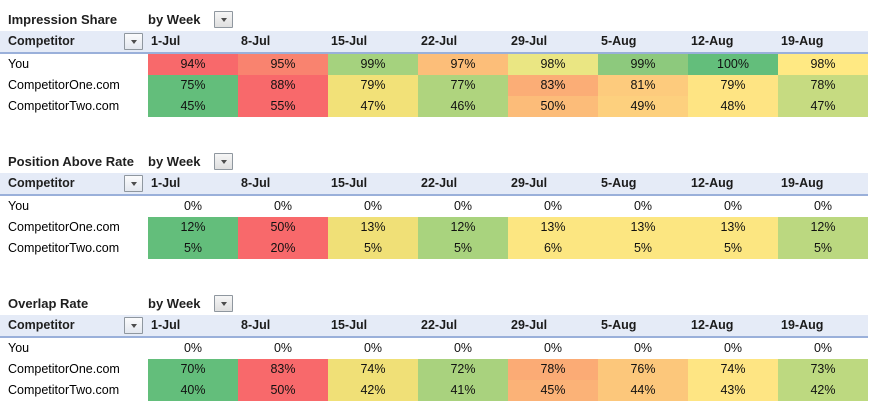 This screenshot has height=401, width=870. Describe the element at coordinates (643, 85) in the screenshot. I see `data-cell: 81%` at that location.